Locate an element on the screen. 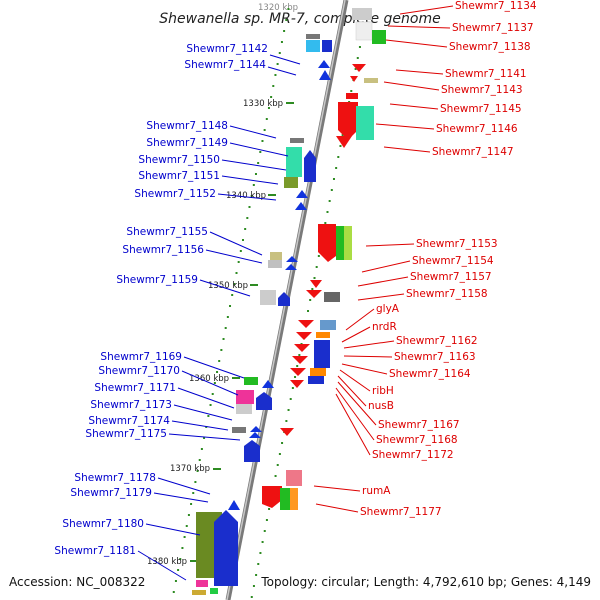 Image resolution: width=600 pixels, height=600 pixels. gene-label-shewmr7_1179: Shewmr7_1179 is located at coordinates (111, 493).